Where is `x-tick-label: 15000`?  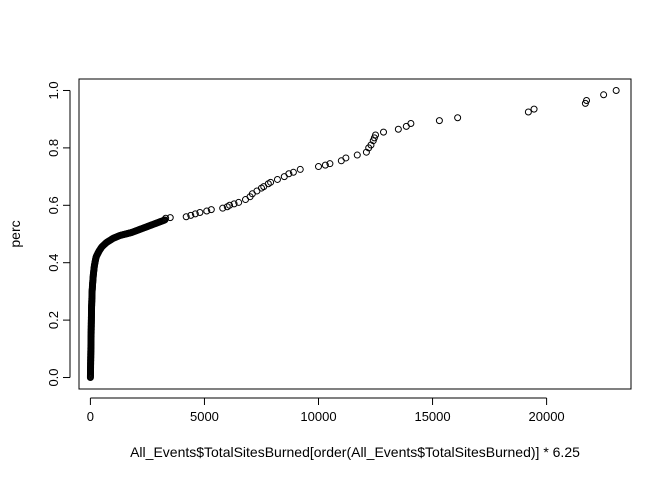 x-tick-label: 15000 is located at coordinates (432, 416).